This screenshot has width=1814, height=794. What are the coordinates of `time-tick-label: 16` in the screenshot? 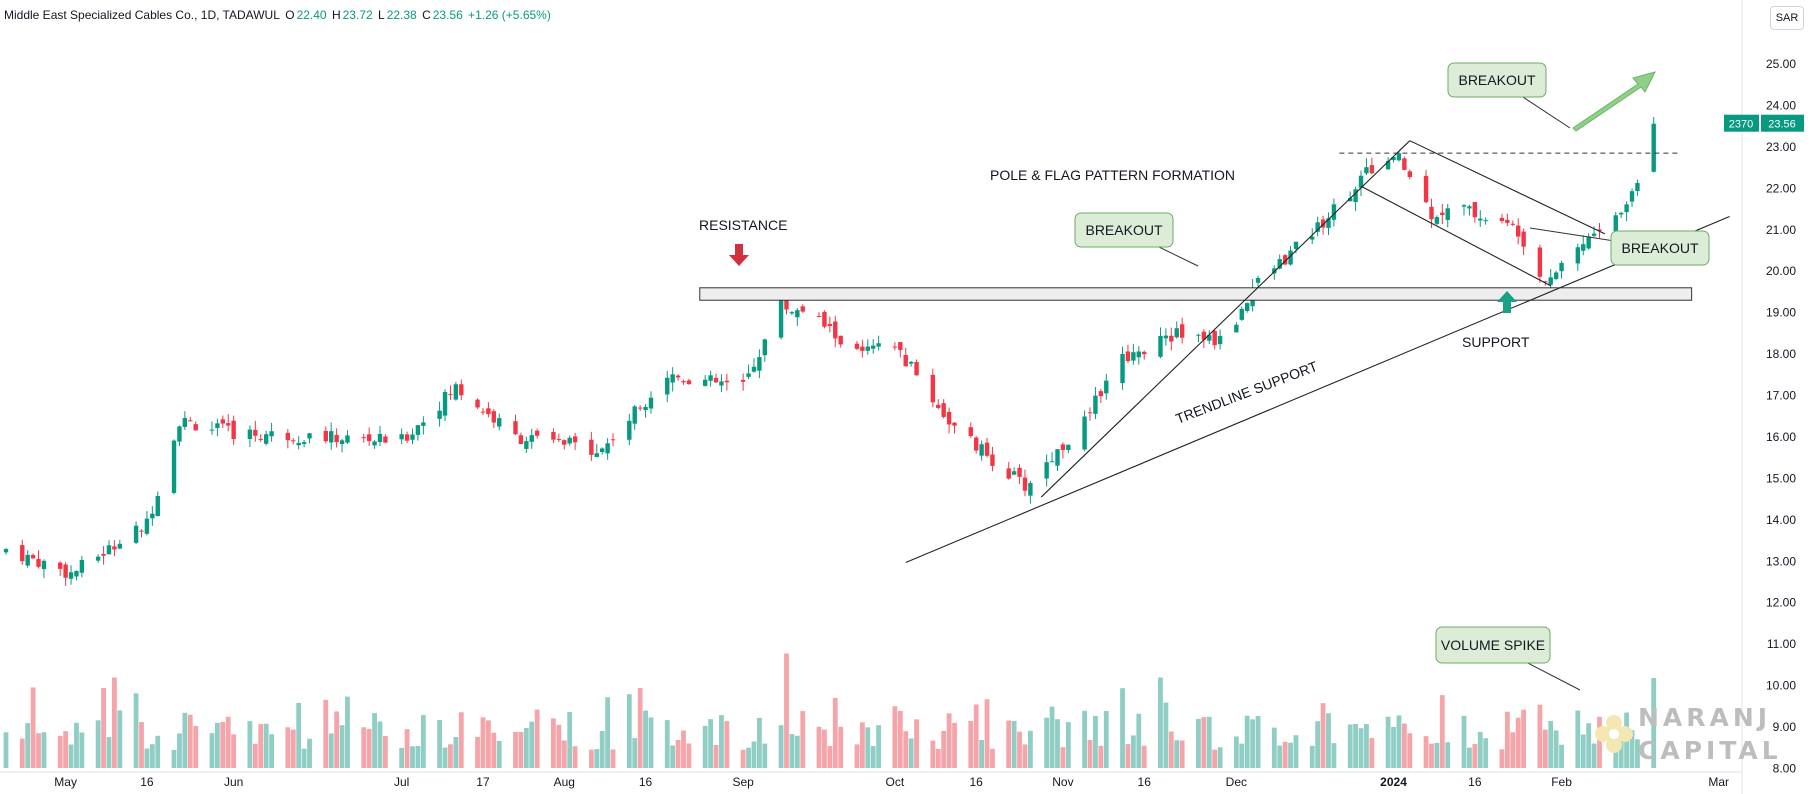 It's located at (977, 782).